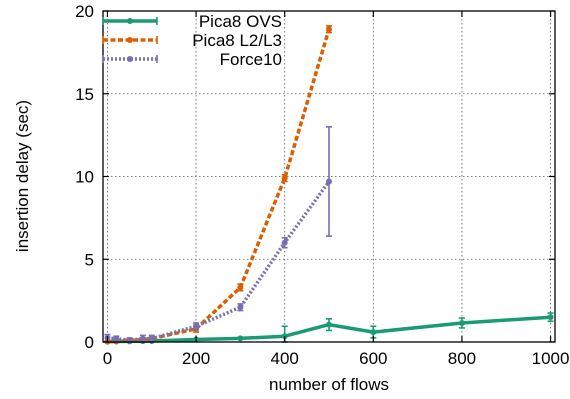 This screenshot has width=570, height=399. Describe the element at coordinates (373, 358) in the screenshot. I see `x-tick-label: 600` at that location.